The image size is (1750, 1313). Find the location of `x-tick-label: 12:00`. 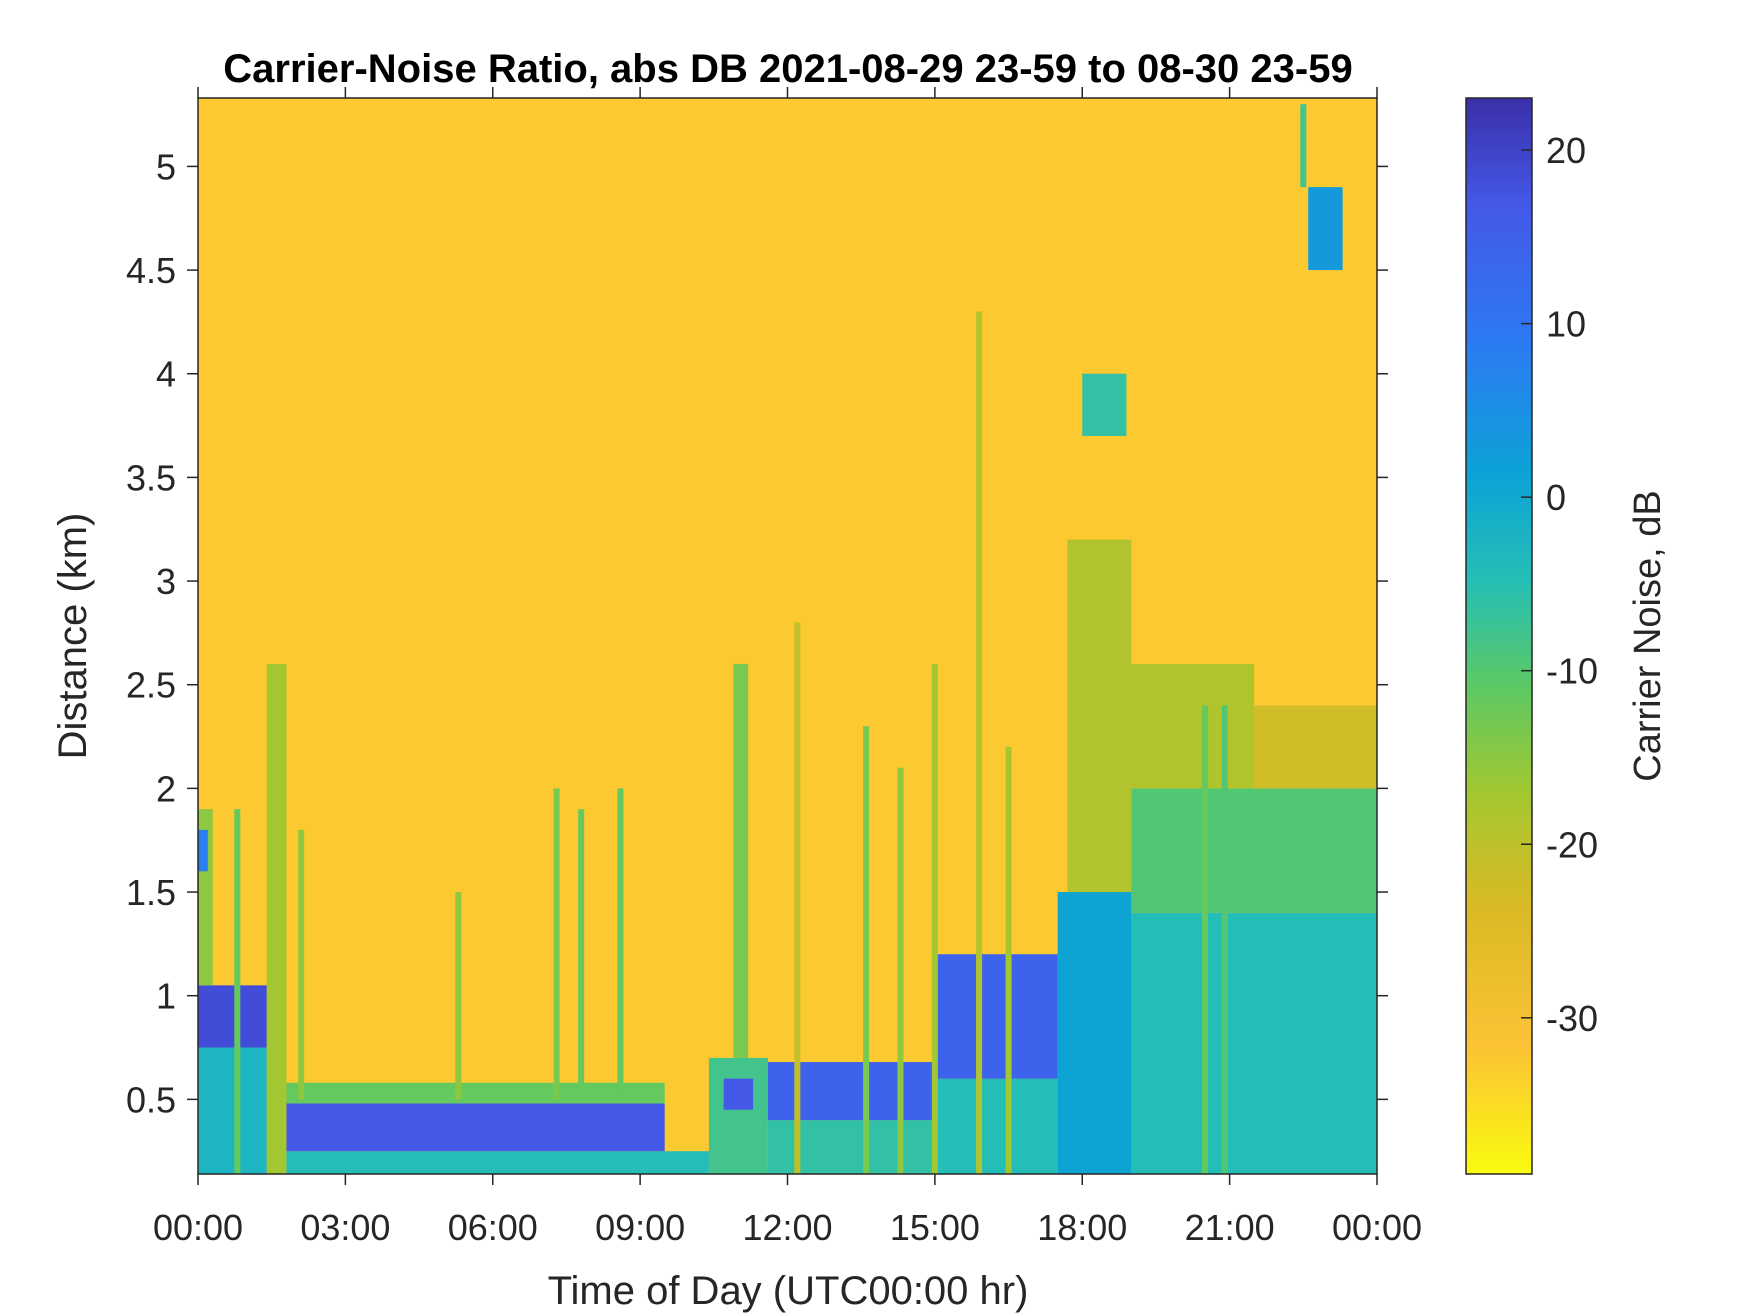

x-tick-label: 12:00 is located at coordinates (787, 1227).